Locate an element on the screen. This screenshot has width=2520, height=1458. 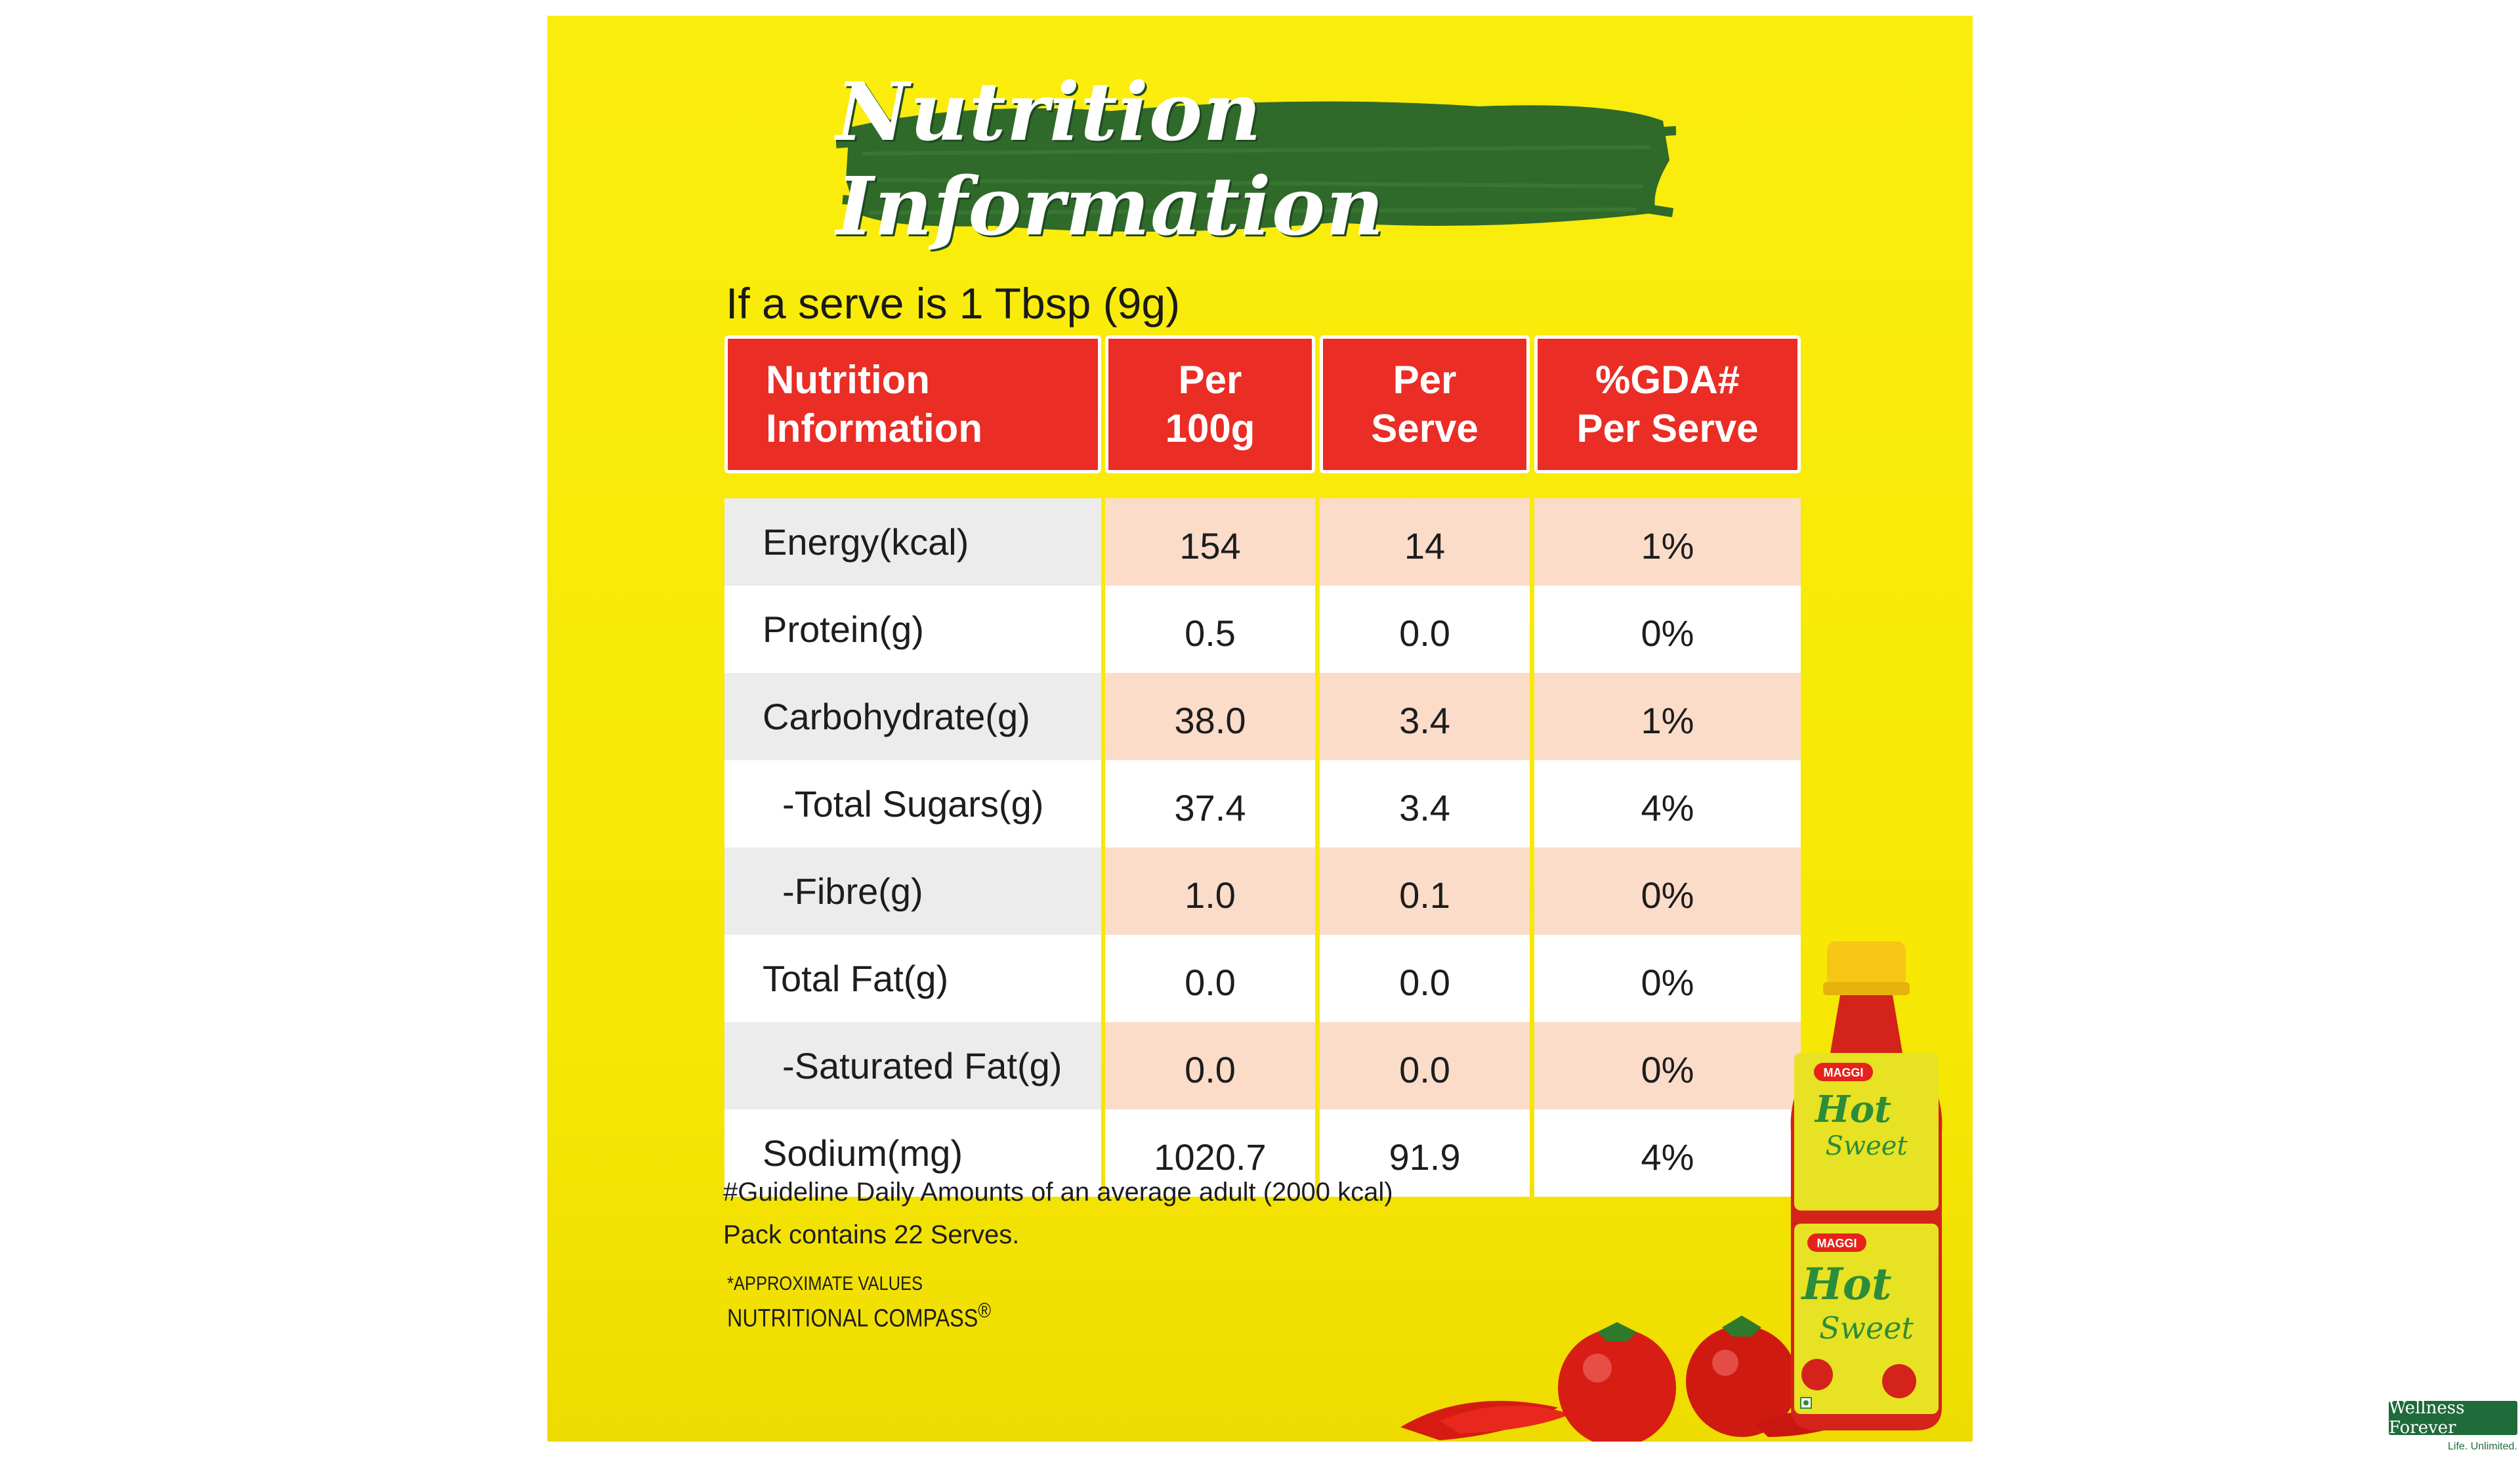
header-gda-per-serve: %GDA# Per Serve is located at coordinates (1667, 404).